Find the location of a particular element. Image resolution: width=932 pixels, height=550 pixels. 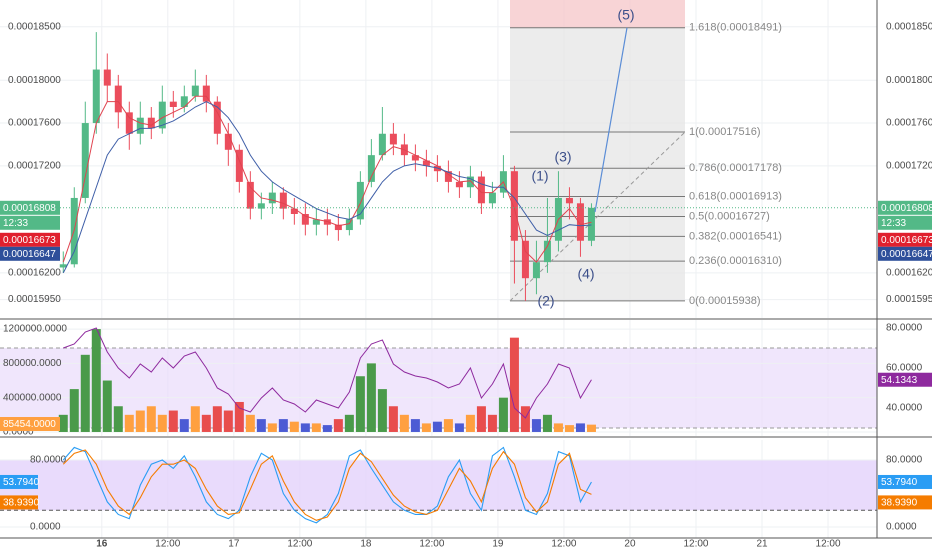

y-tick-label: 0.00015950 is located at coordinates (34, 299).